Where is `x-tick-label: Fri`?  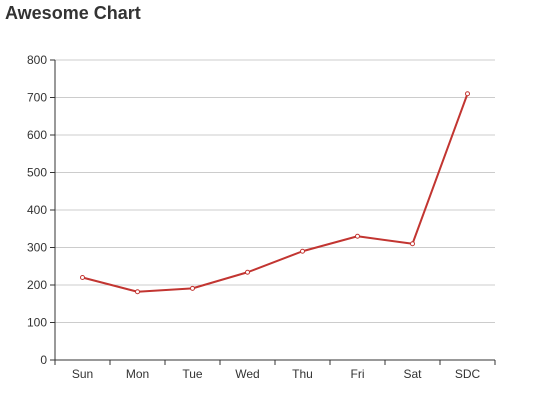 x-tick-label: Fri is located at coordinates (358, 374).